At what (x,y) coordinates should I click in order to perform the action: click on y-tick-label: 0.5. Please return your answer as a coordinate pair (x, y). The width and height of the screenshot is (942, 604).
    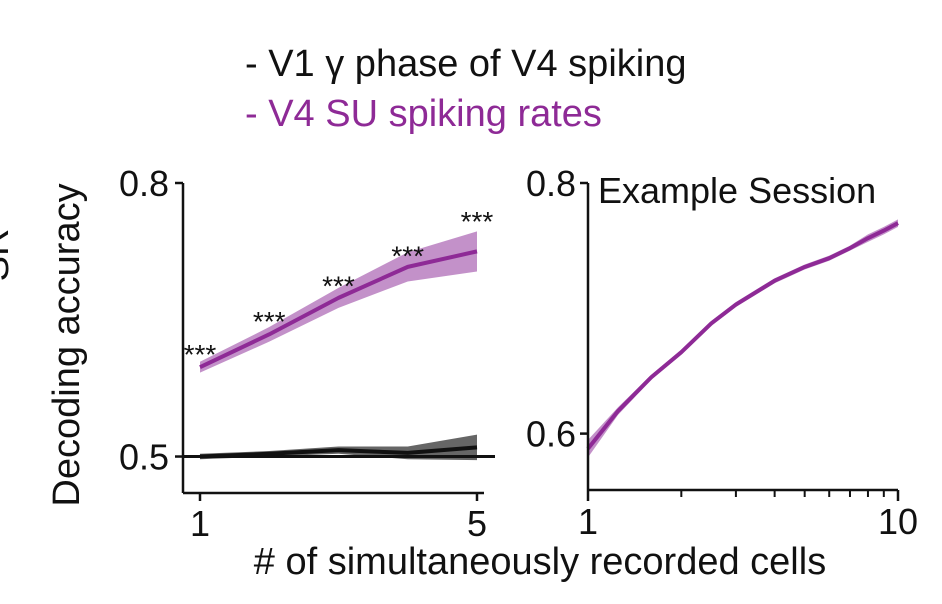
    Looking at the image, I should click on (144, 457).